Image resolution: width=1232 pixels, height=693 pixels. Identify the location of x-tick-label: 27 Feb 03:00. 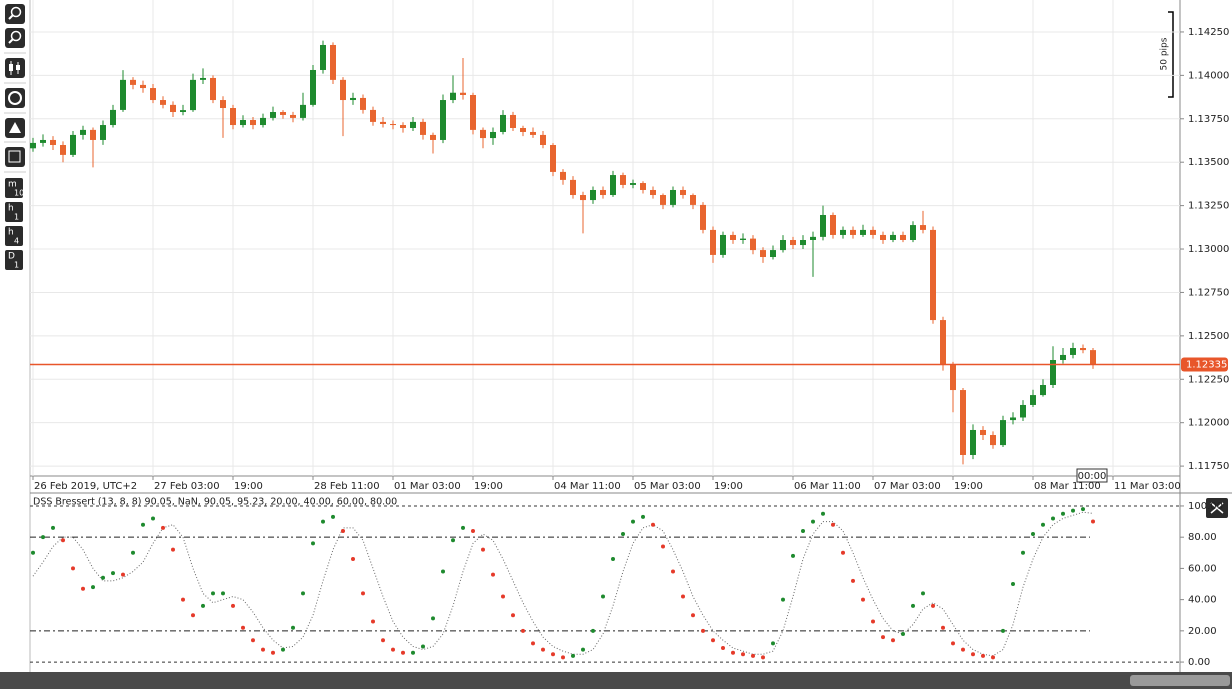
(187, 486).